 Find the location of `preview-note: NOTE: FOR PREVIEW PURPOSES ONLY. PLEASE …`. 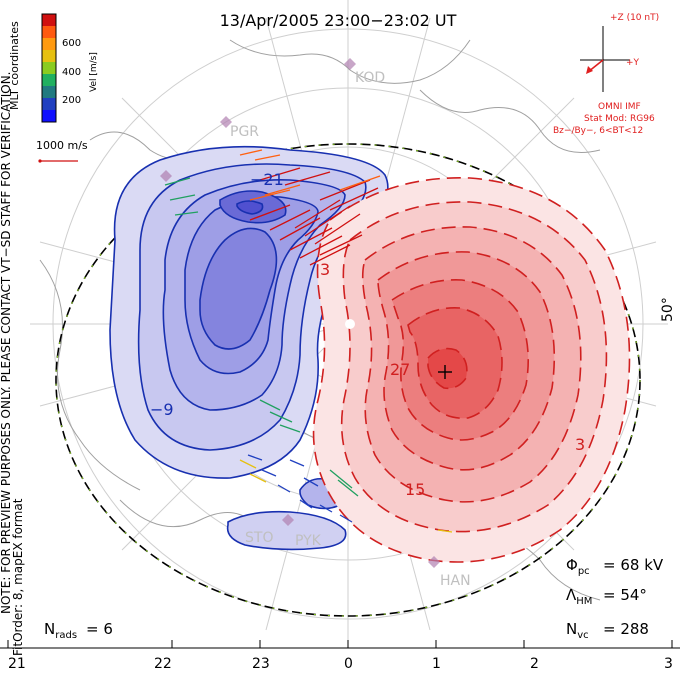

preview-note: NOTE: FOR PREVIEW PURPOSES ONLY. PLEASE … is located at coordinates (6, 343).